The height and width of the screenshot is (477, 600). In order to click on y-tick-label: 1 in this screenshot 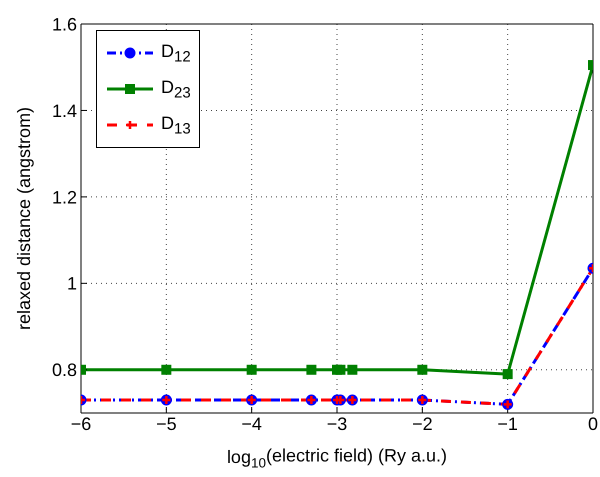, I will do `click(71, 284)`.